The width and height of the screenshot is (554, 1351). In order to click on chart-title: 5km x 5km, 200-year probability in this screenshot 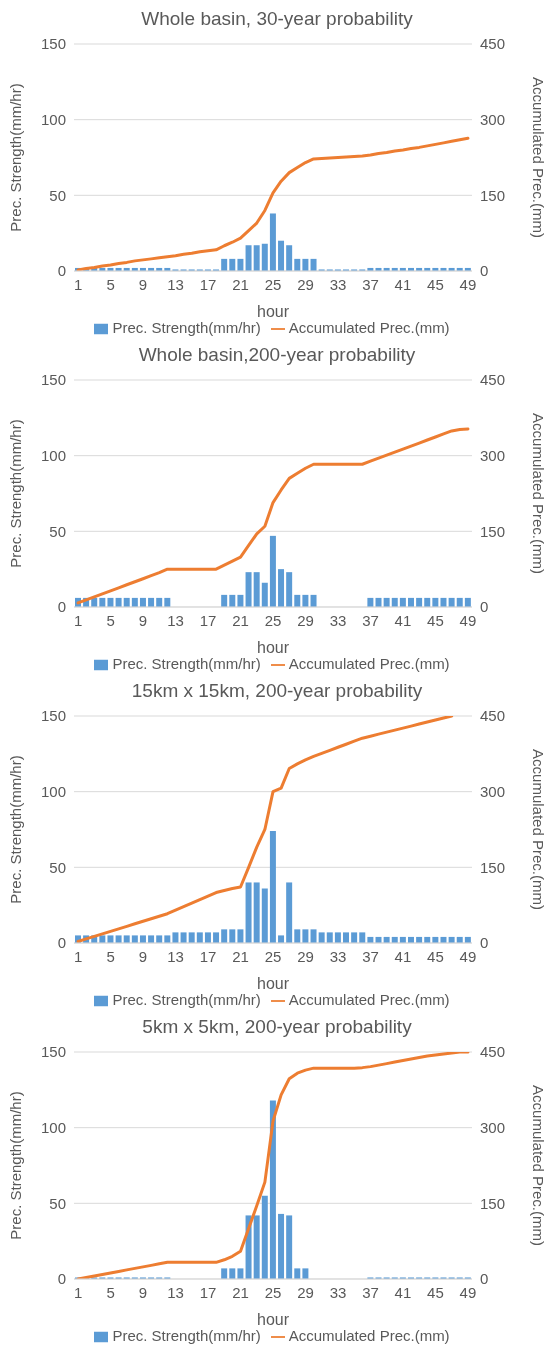, I will do `click(277, 1027)`.